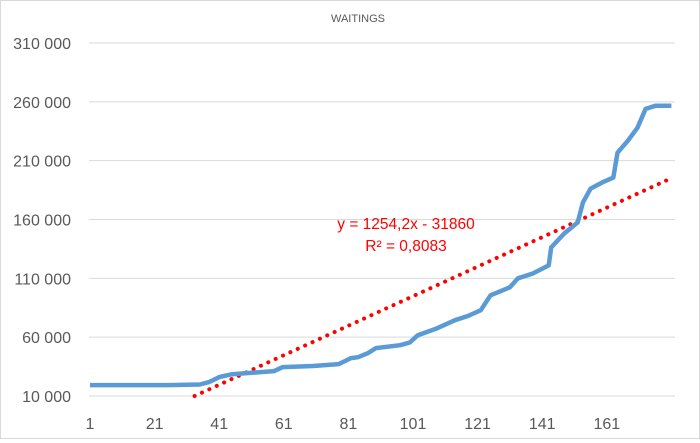 The width and height of the screenshot is (700, 443). I want to click on x-tick-label: 61, so click(284, 424).